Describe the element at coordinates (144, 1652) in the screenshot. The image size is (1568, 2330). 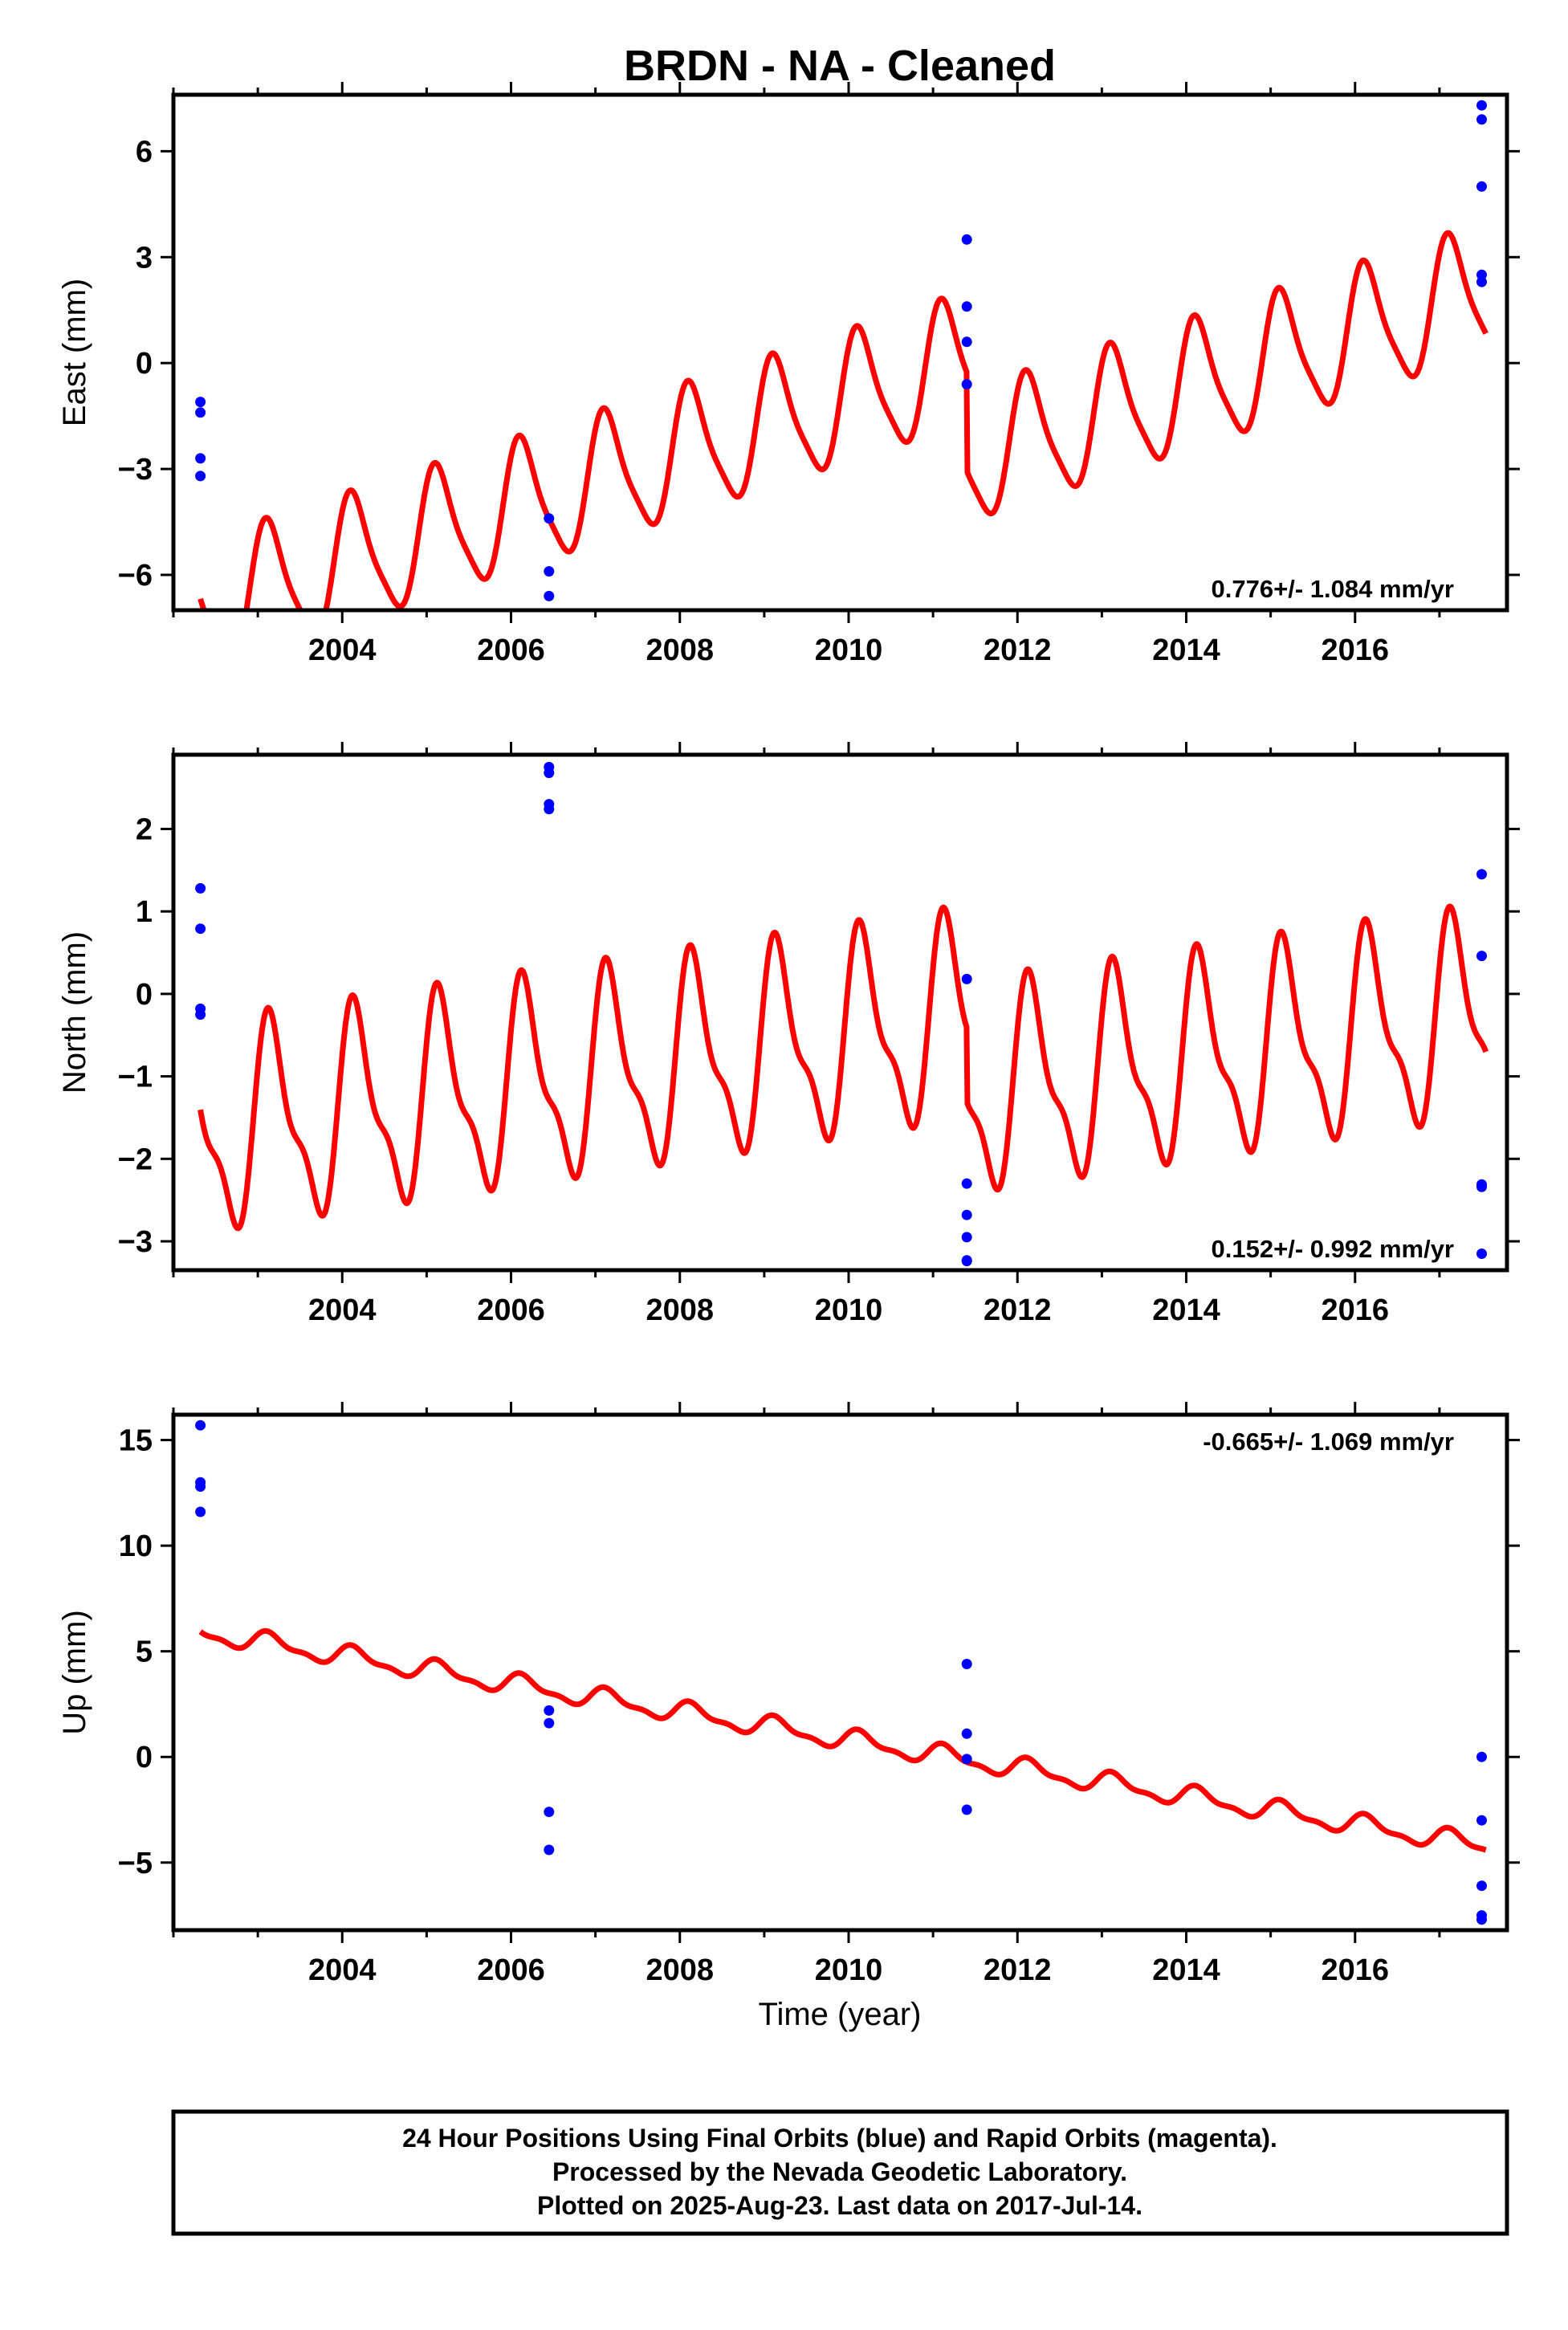
I see `up-y-tick-label: 5` at that location.